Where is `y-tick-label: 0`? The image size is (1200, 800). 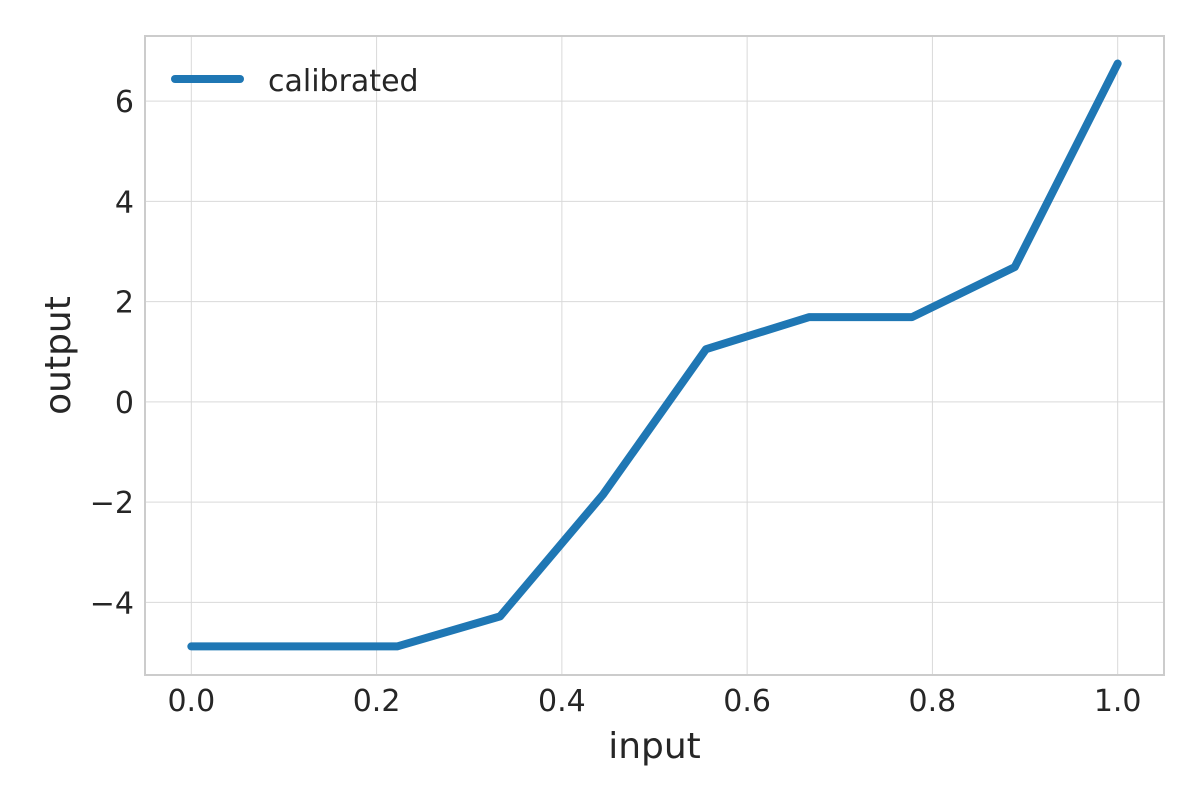 y-tick-label: 0 is located at coordinates (124, 403).